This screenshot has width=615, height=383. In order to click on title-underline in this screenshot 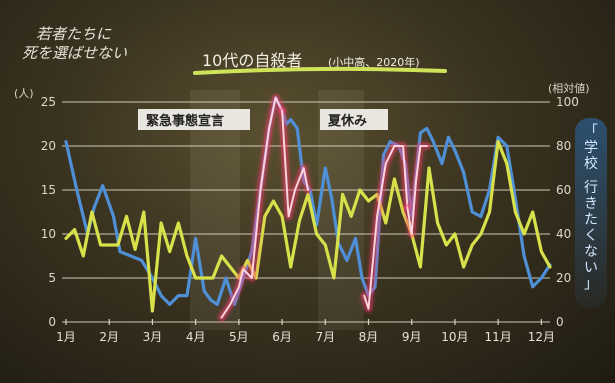, I will do `click(320, 70)`.